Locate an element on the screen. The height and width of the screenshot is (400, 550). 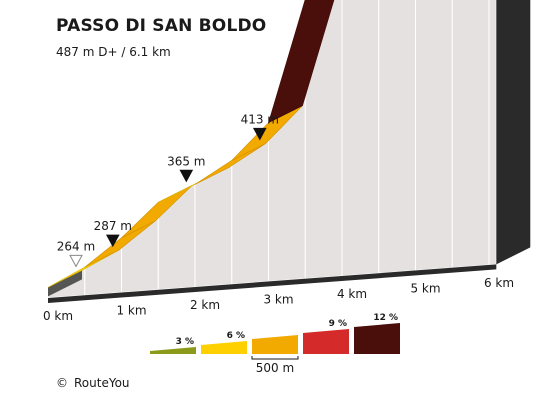
legend: 3 % 6 % 9 % 12 % 500 m is located at coordinates (275, 344).